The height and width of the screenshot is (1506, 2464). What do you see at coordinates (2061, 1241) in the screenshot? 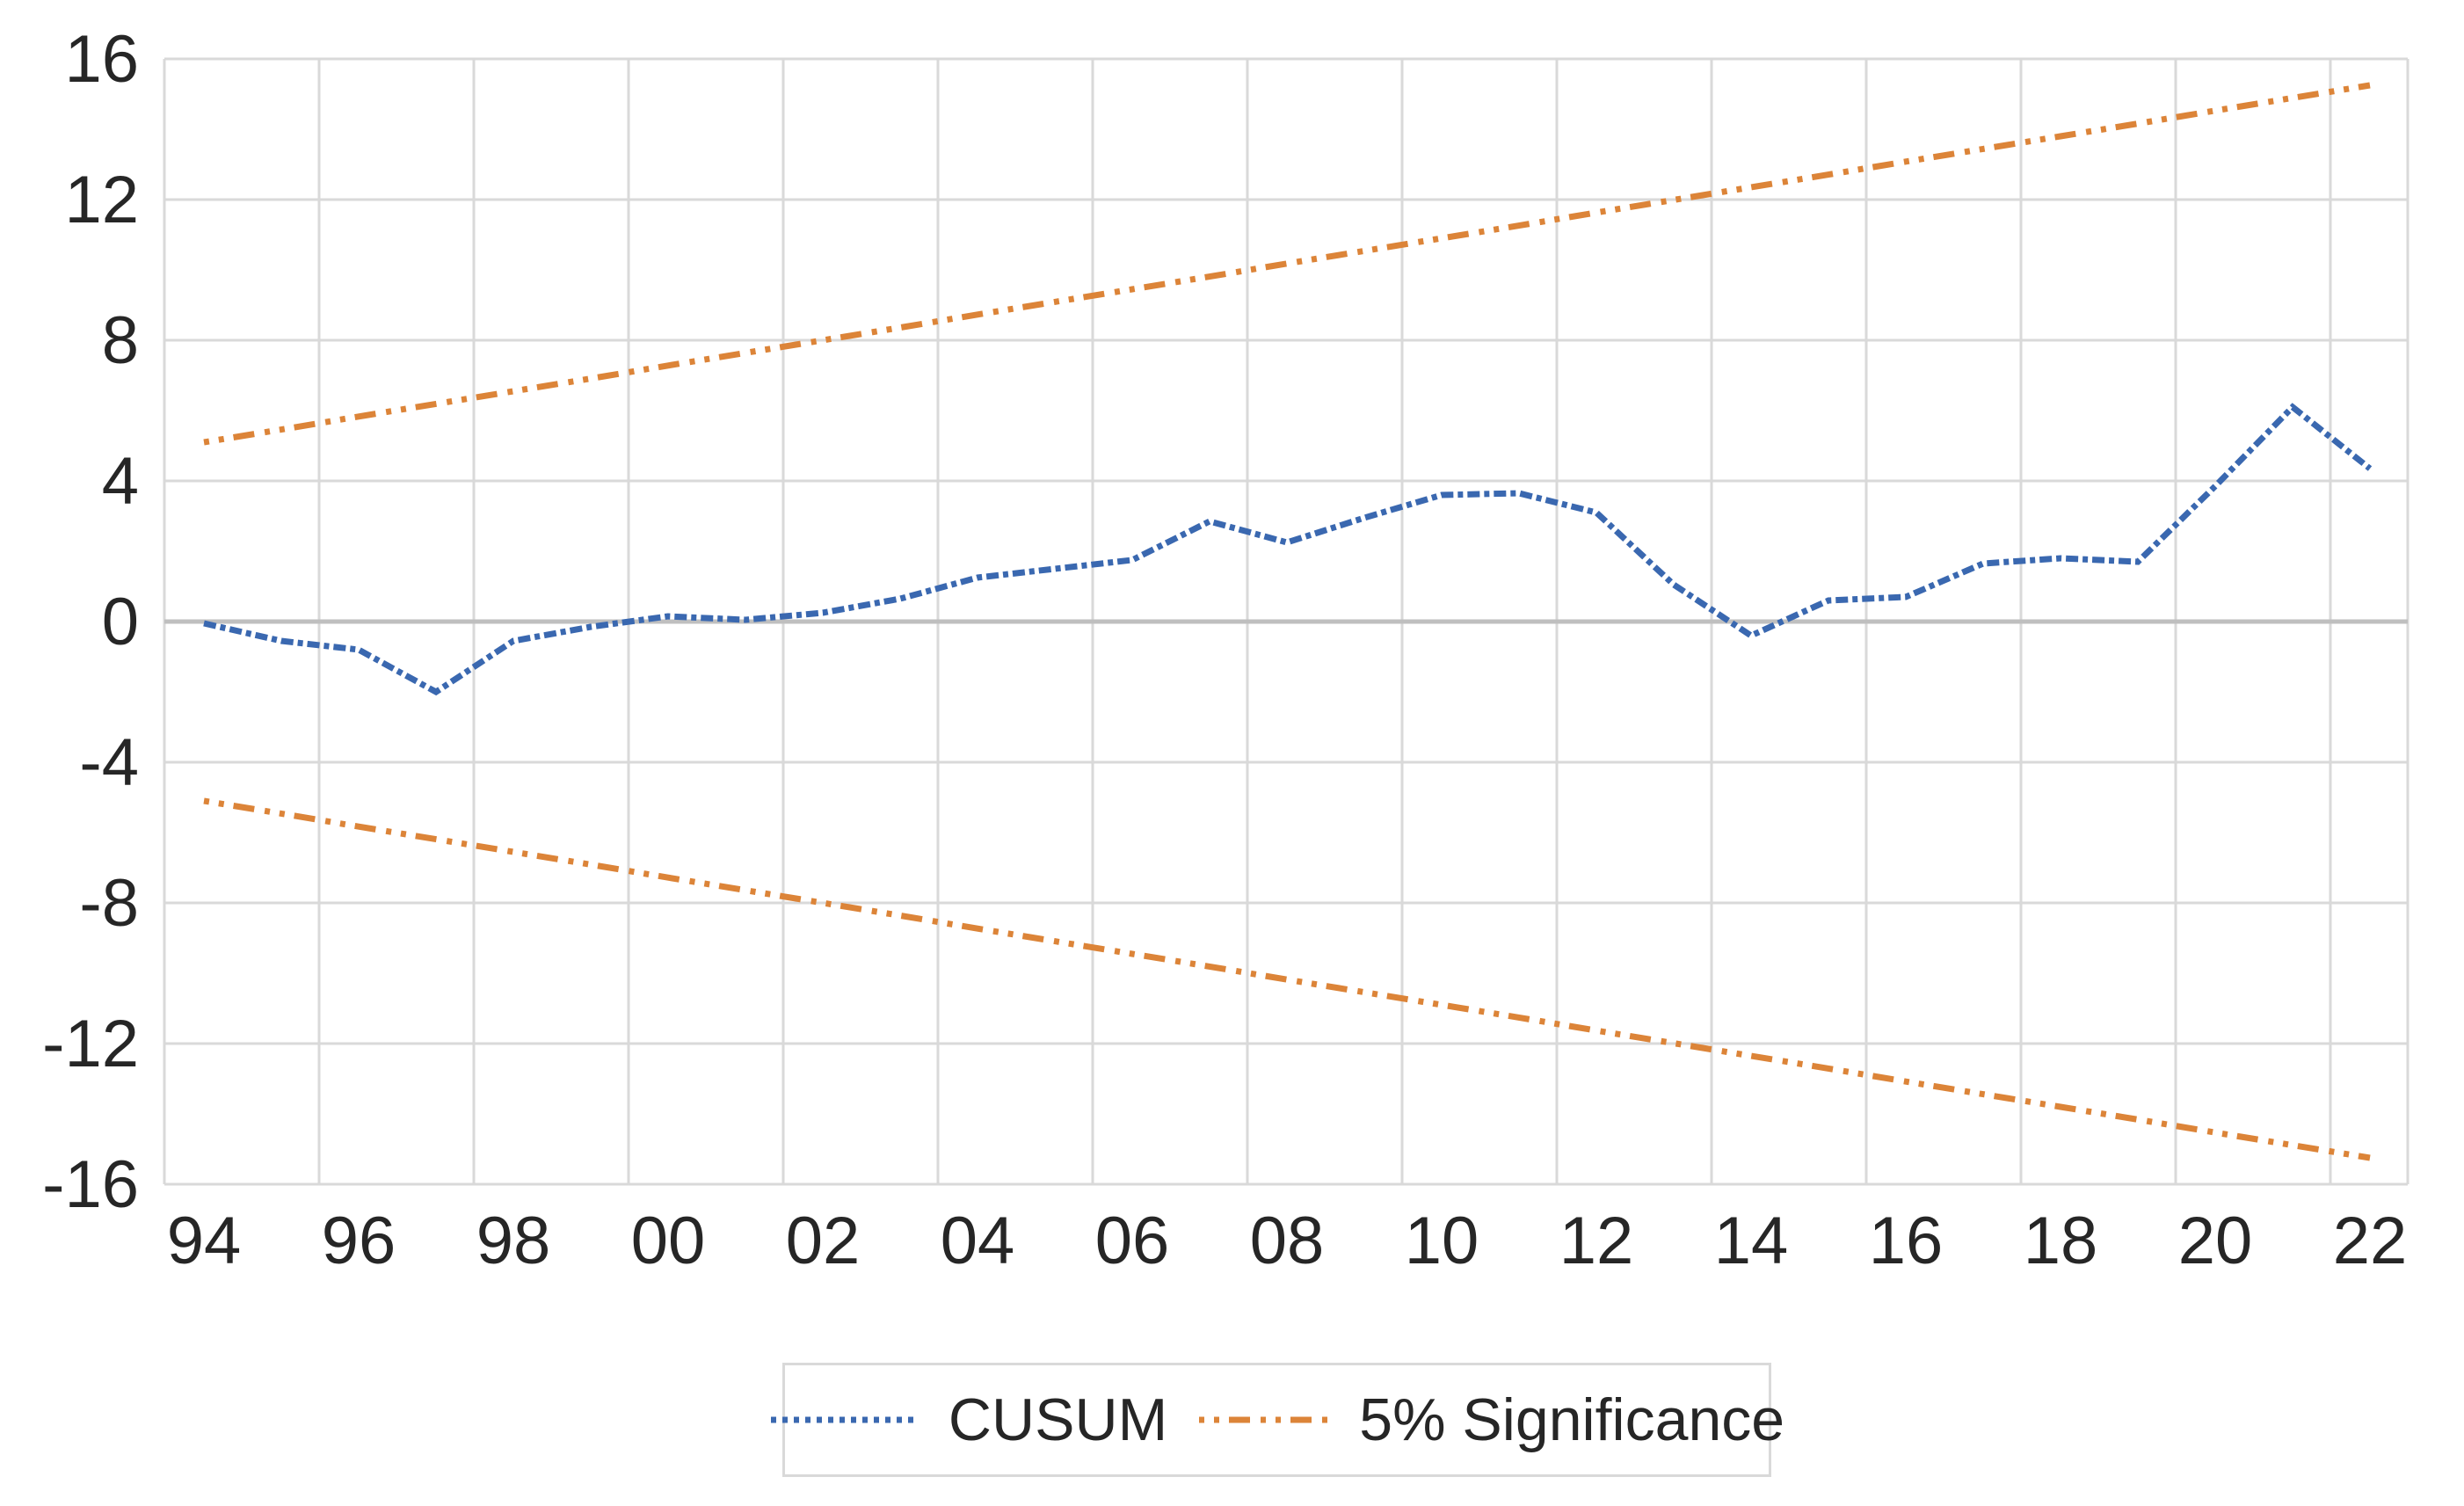
I see `x-tick-label: 18` at bounding box center [2061, 1241].